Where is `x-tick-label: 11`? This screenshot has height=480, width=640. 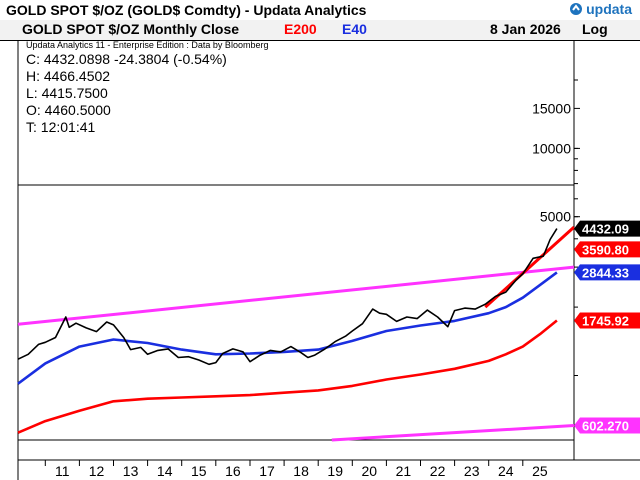
x-tick-label: 11 is located at coordinates (62, 471).